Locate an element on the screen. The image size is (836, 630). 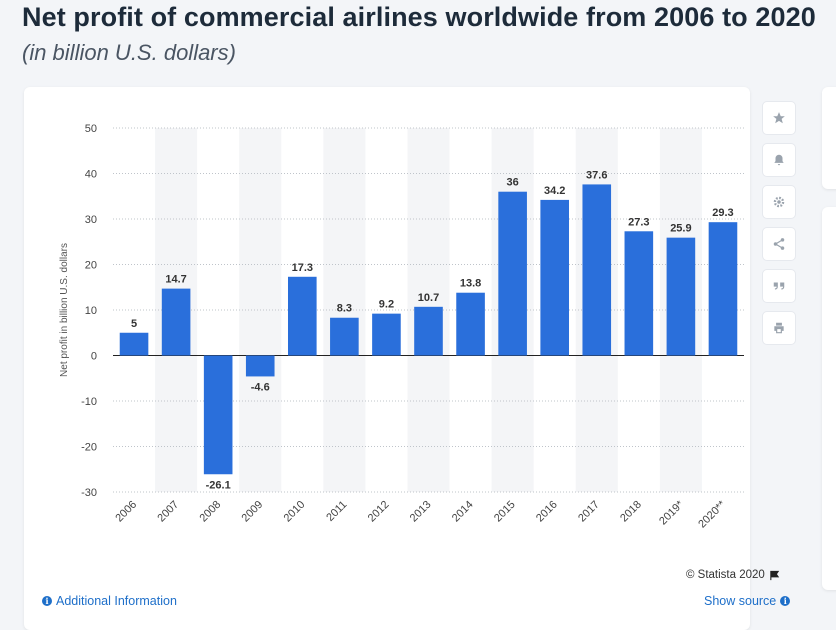
x-tick-label: 2009 is located at coordinates (253, 512).